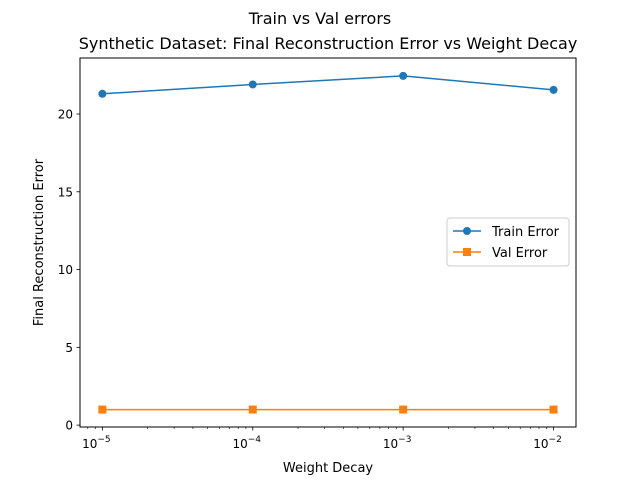 Image resolution: width=640 pixels, height=480 pixels. I want to click on legend-marker-val, so click(467, 252).